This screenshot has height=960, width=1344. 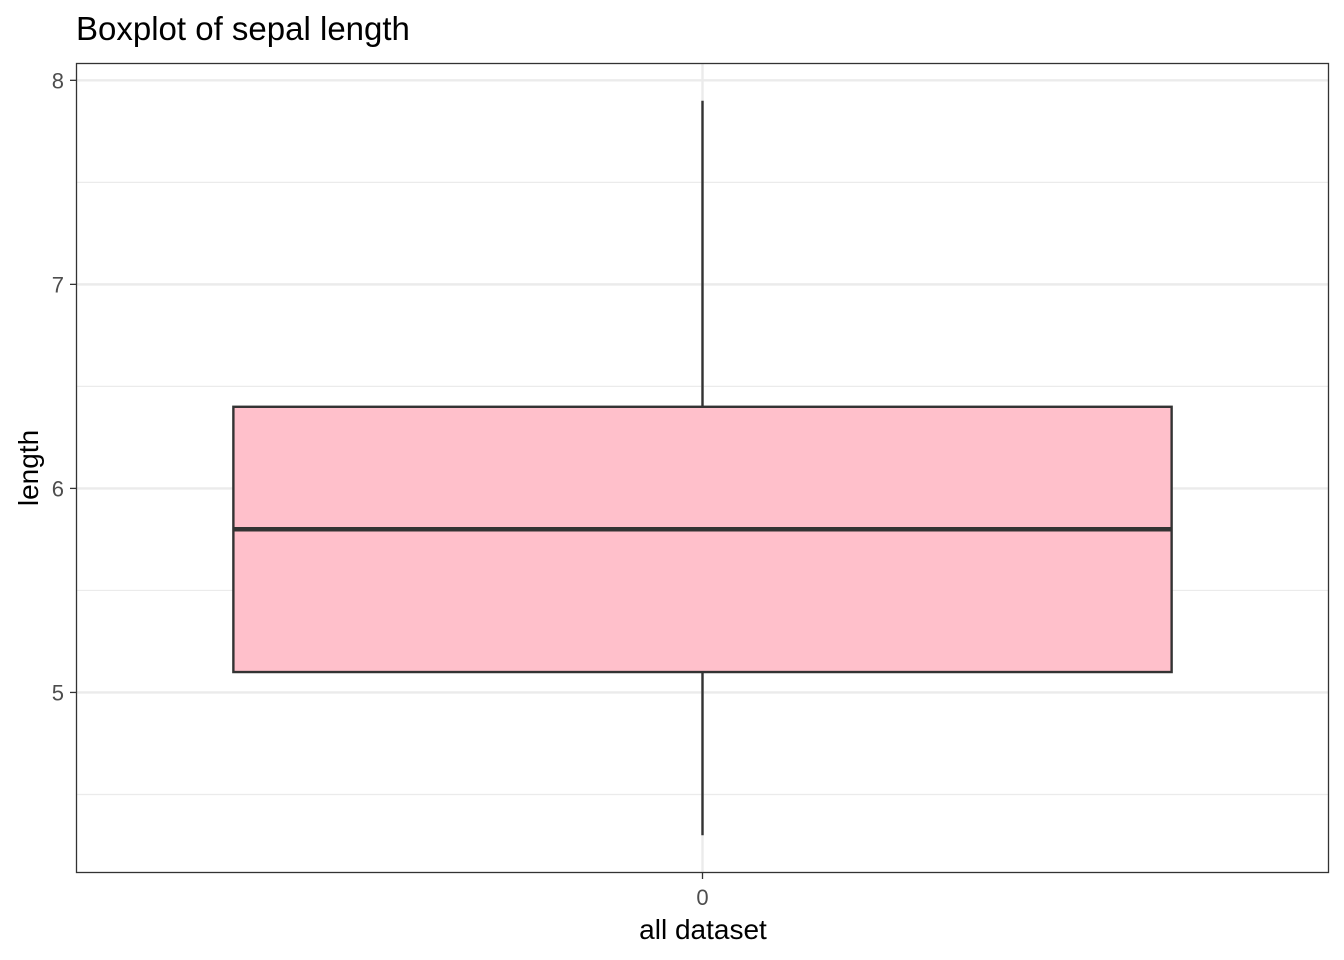 I want to click on chart-title: Boxplot of sepal length, so click(x=243, y=28).